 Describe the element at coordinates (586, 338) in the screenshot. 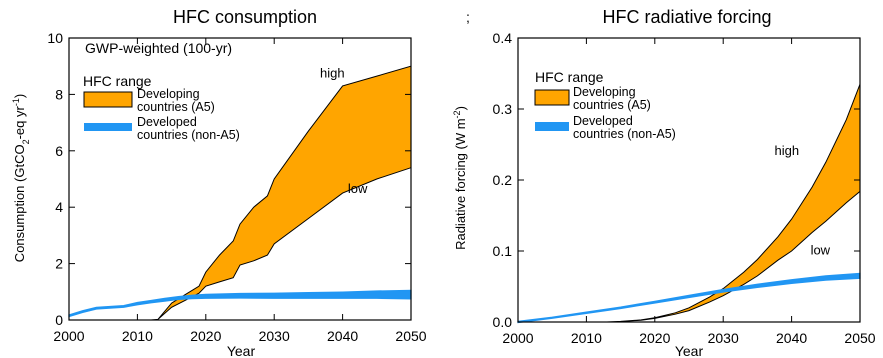

I see `forcing-xtick-label: 2010` at that location.